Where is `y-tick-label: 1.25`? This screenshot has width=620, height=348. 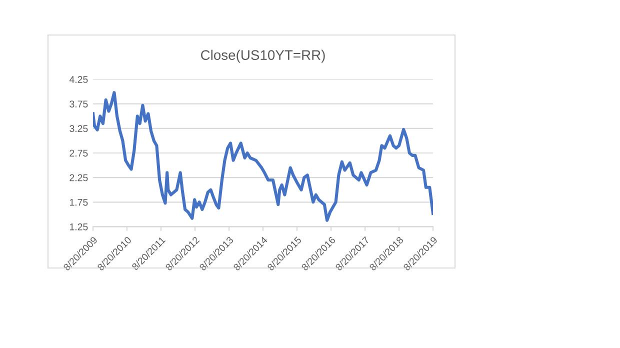 y-tick-label: 1.25 is located at coordinates (79, 226).